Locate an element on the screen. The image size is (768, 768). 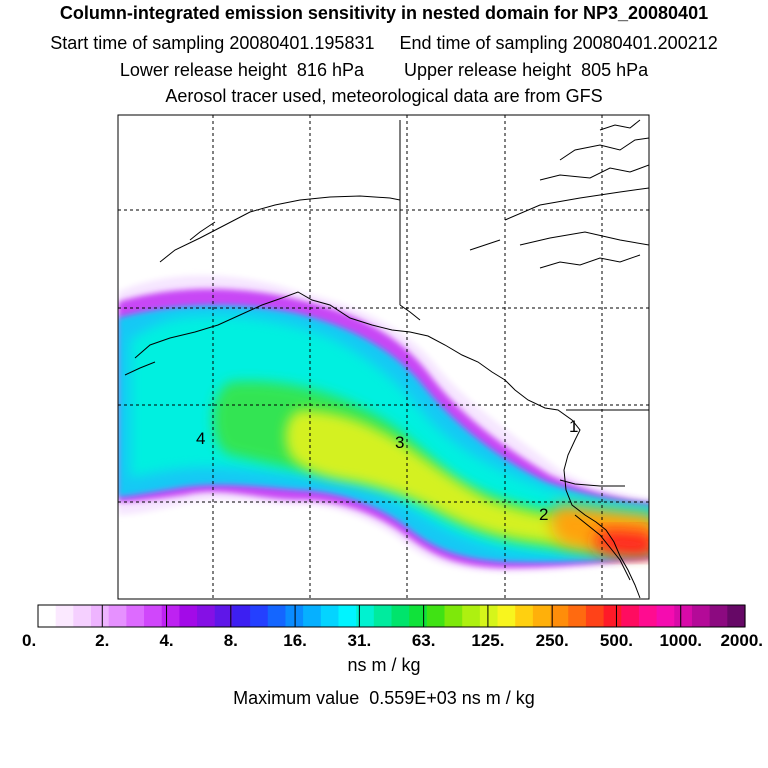
colorbar-tick-label: 2000. is located at coordinates (741, 640).